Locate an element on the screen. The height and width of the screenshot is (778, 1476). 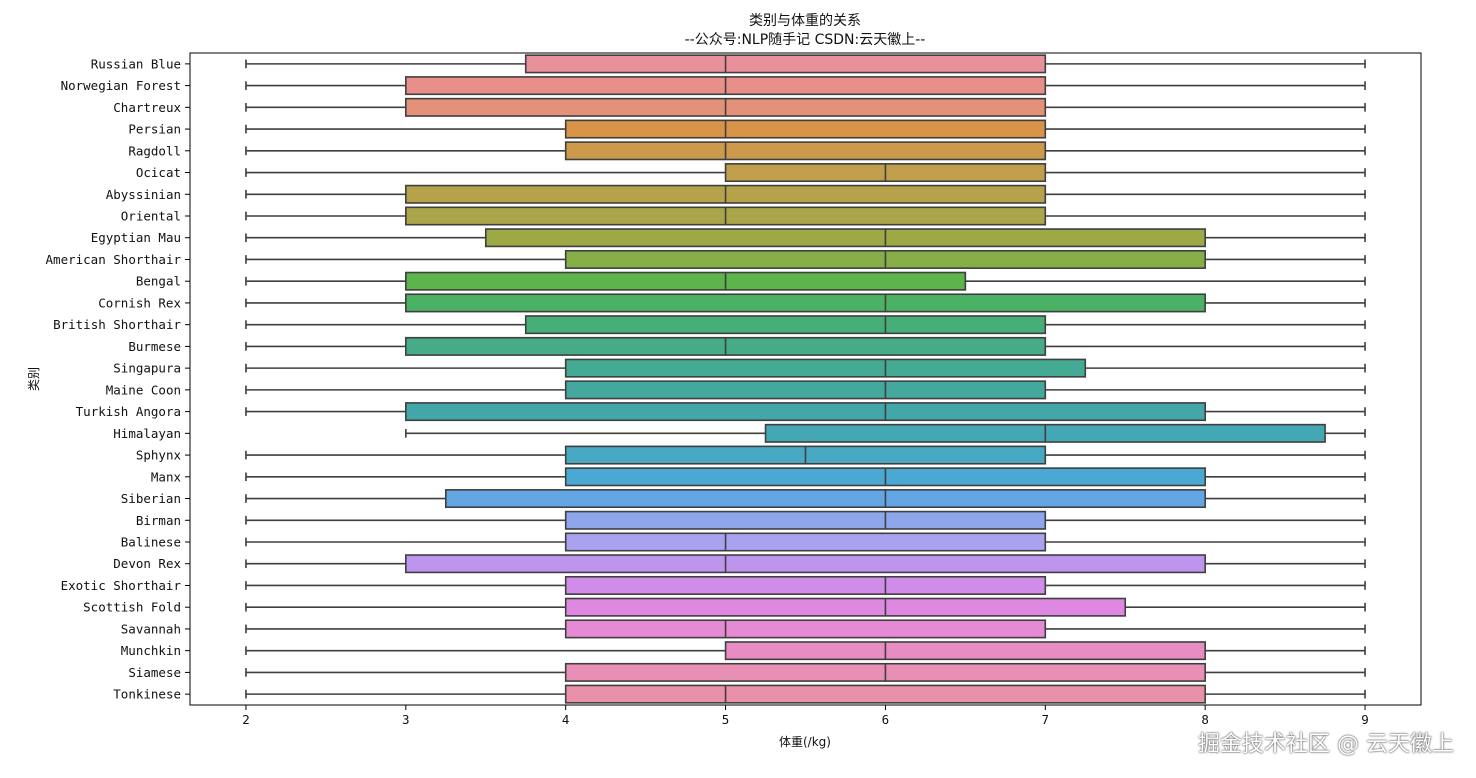
y-tick-label: Exotic Shorthair is located at coordinates (121, 585).